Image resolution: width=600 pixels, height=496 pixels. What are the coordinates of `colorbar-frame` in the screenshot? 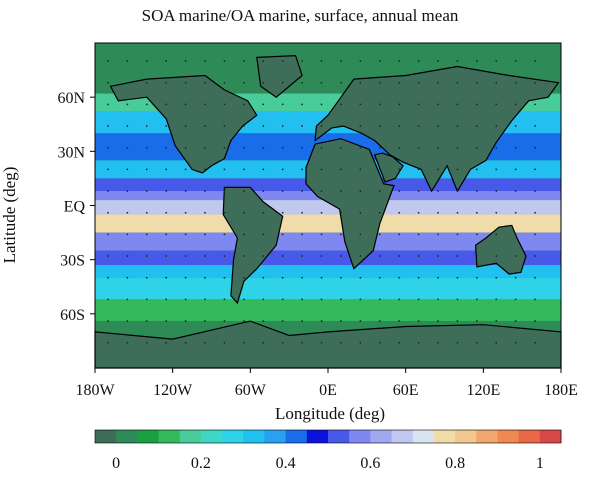 It's located at (328, 436).